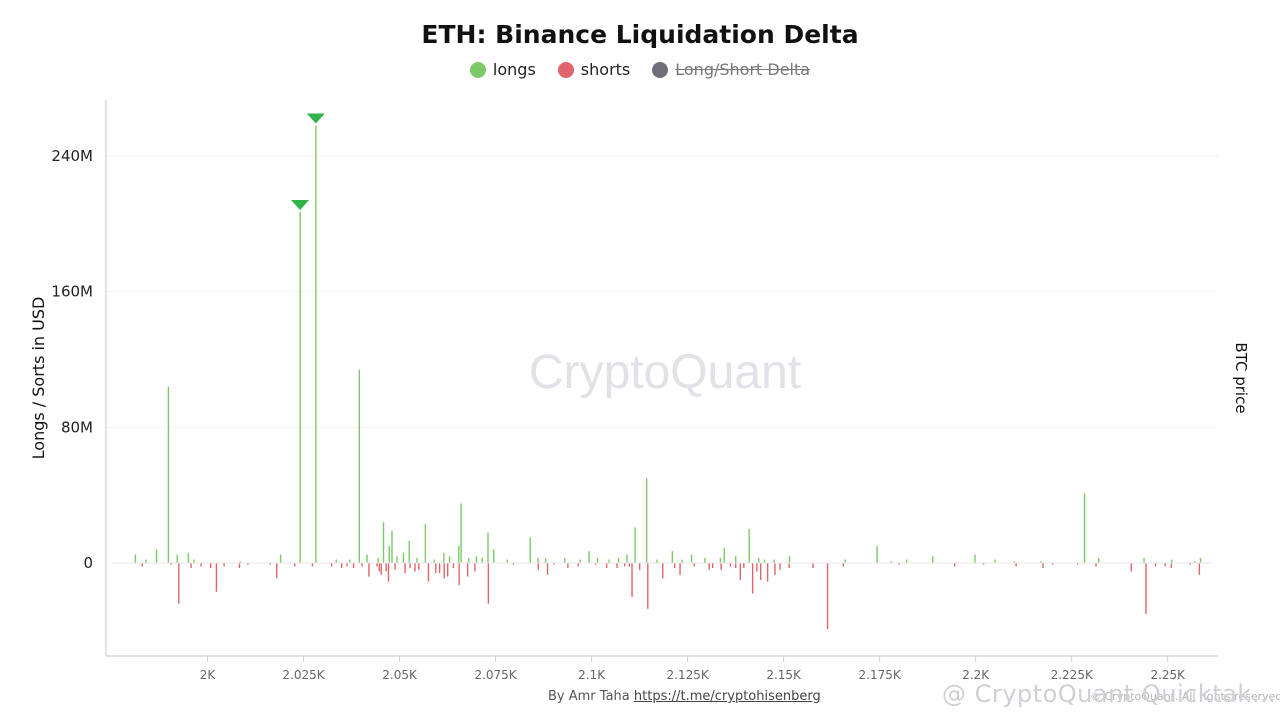 This screenshot has width=1280, height=720. I want to click on legend-item-longs: longs, so click(502, 69).